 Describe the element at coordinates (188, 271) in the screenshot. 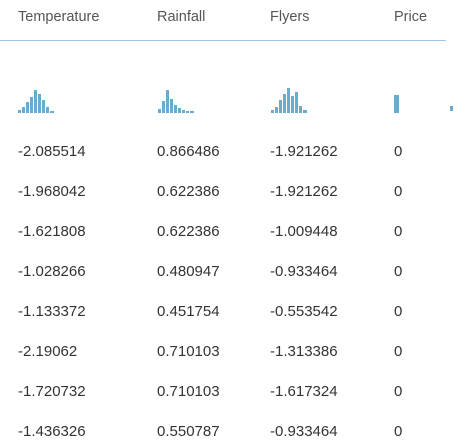

I see `cell: 0.480947` at that location.